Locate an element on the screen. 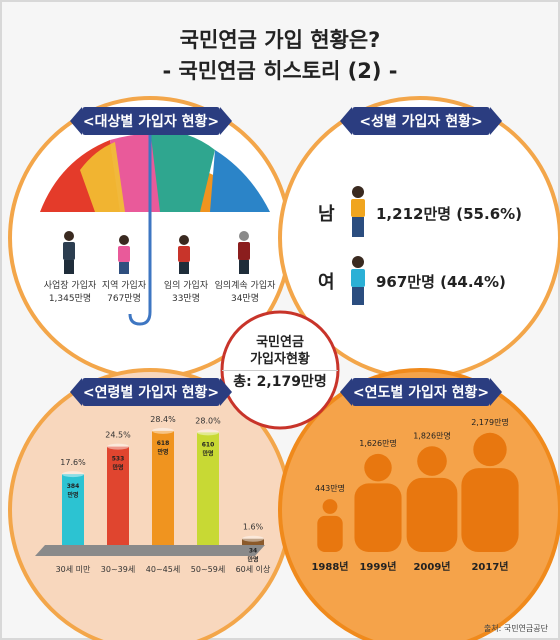  subscriber-type-header: <대상별 가입자 현황> is located at coordinates (151, 121).